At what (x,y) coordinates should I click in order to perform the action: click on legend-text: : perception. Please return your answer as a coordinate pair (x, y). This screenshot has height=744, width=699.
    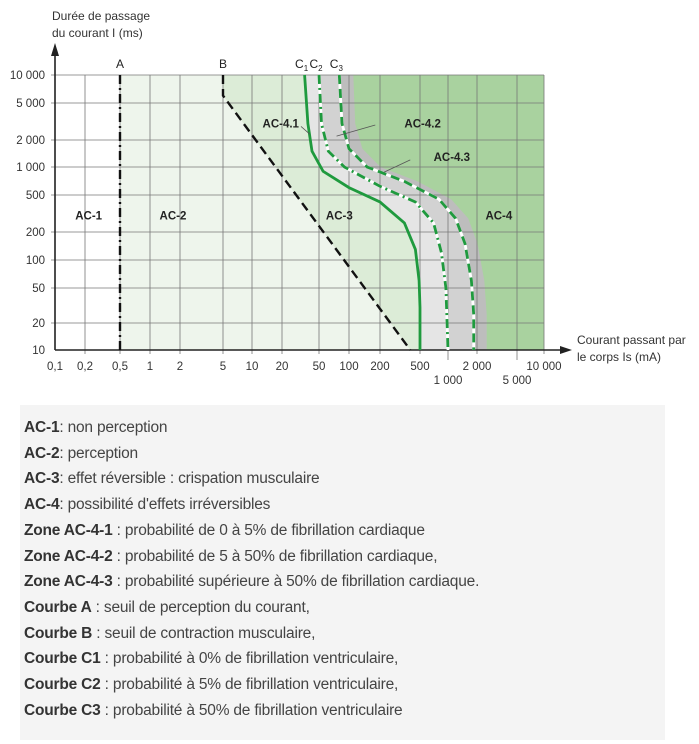
    Looking at the image, I should click on (98, 453).